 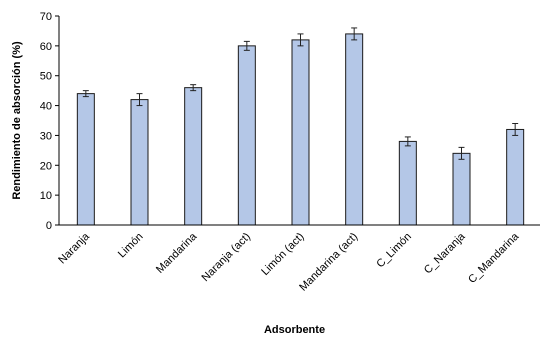 What do you see at coordinates (226, 257) in the screenshot?
I see `x-tick-label: Naranja (act)` at bounding box center [226, 257].